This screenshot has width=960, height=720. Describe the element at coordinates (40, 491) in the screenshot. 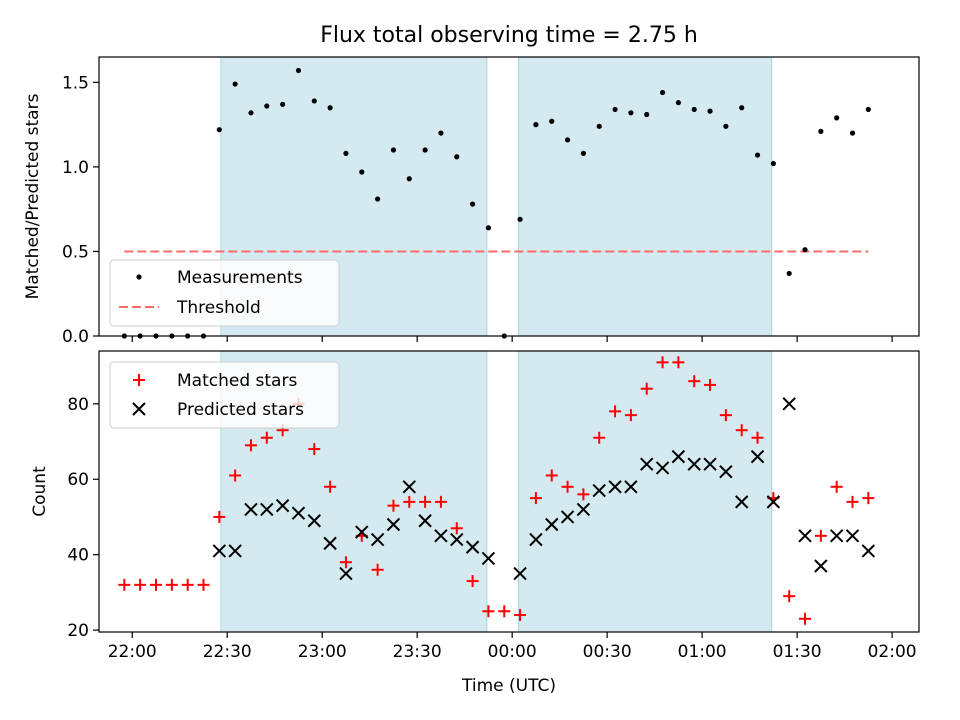

I see `bottom-y-axis-label: Count` at that location.